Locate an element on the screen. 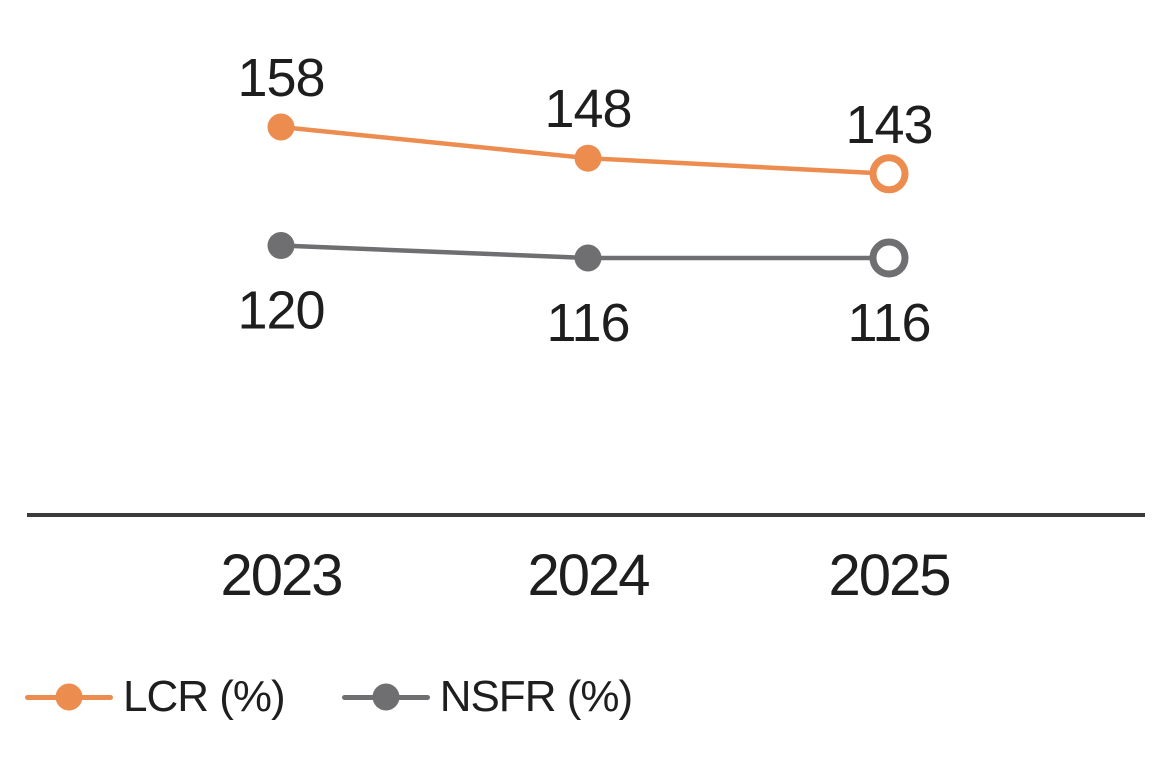 The image size is (1162, 760). nsfr-value-label-2023: 120 is located at coordinates (280, 311).